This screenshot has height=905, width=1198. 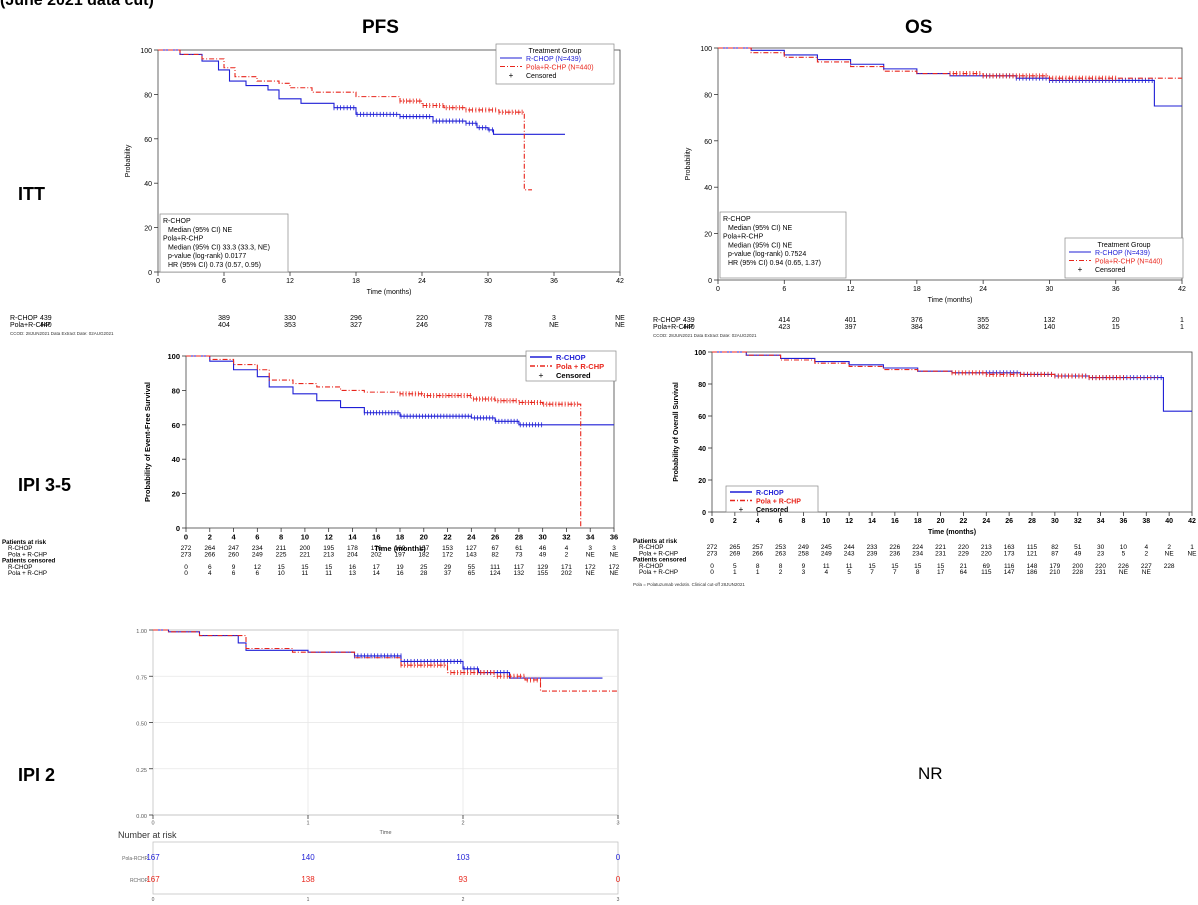 What do you see at coordinates (781, 572) in the screenshot?
I see `risk-value: 2` at bounding box center [781, 572].